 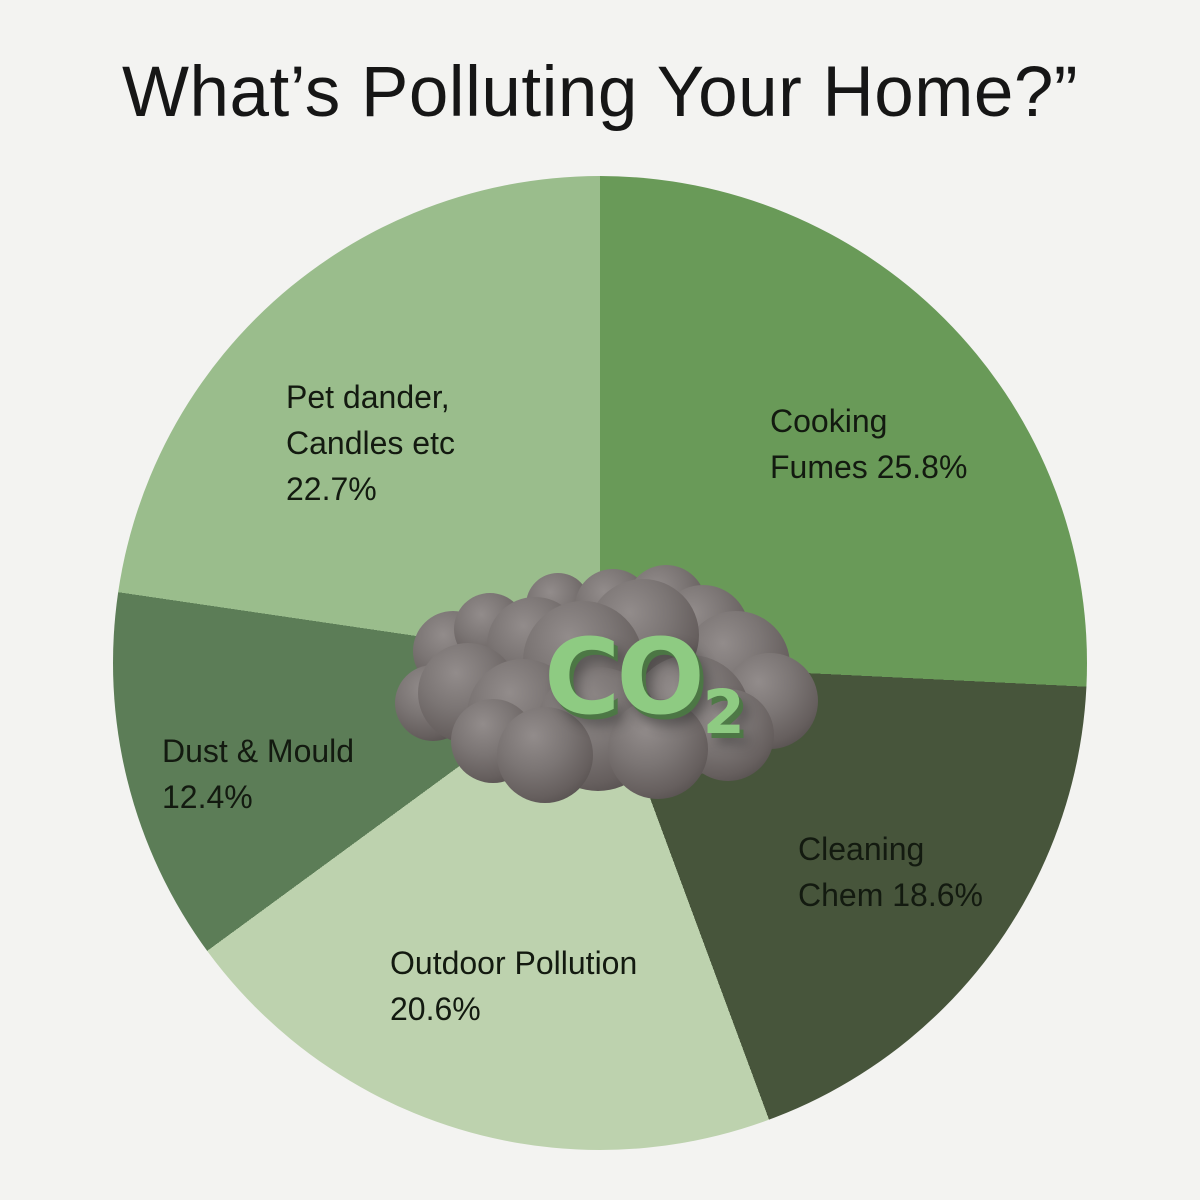 I want to click on chart-title: What’s Polluting Your Home?”, so click(x=600, y=92).